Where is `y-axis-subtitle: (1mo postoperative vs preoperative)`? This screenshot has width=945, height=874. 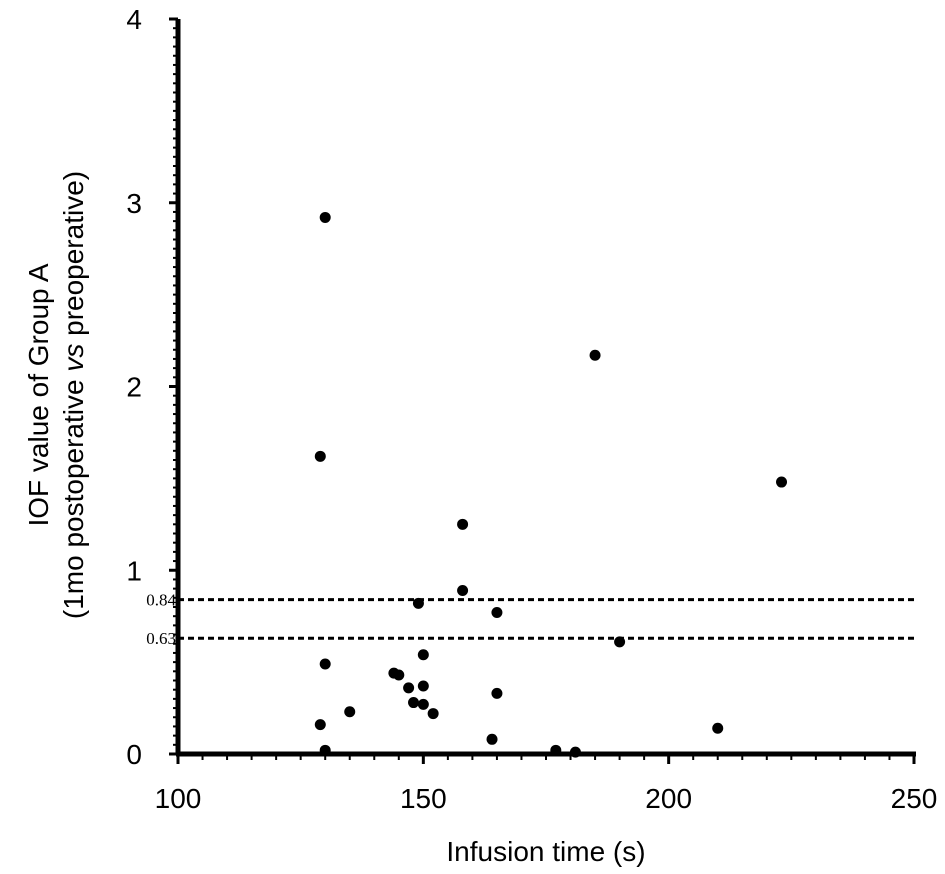
y-axis-subtitle: (1mo postoperative vs preoperative) is located at coordinates (73, 395).